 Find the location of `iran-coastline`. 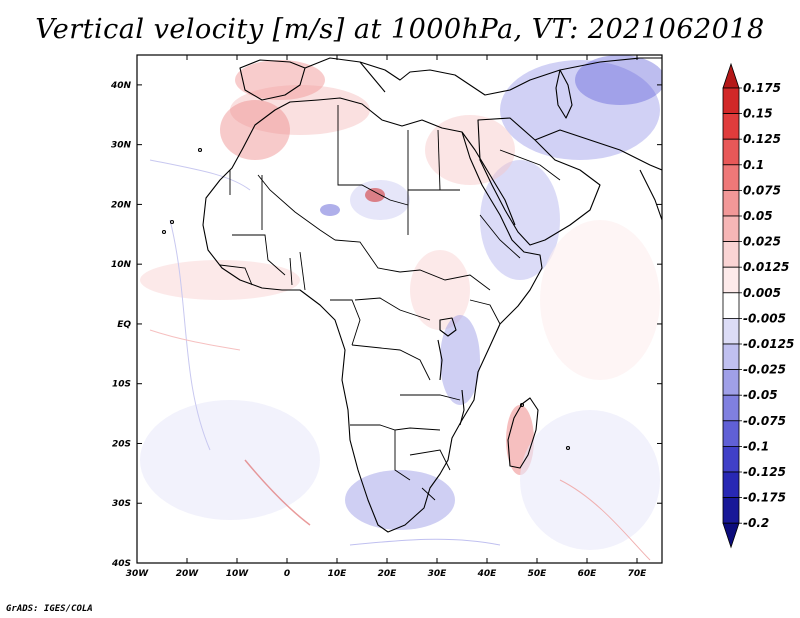

iran-coastline is located at coordinates (598, 150).